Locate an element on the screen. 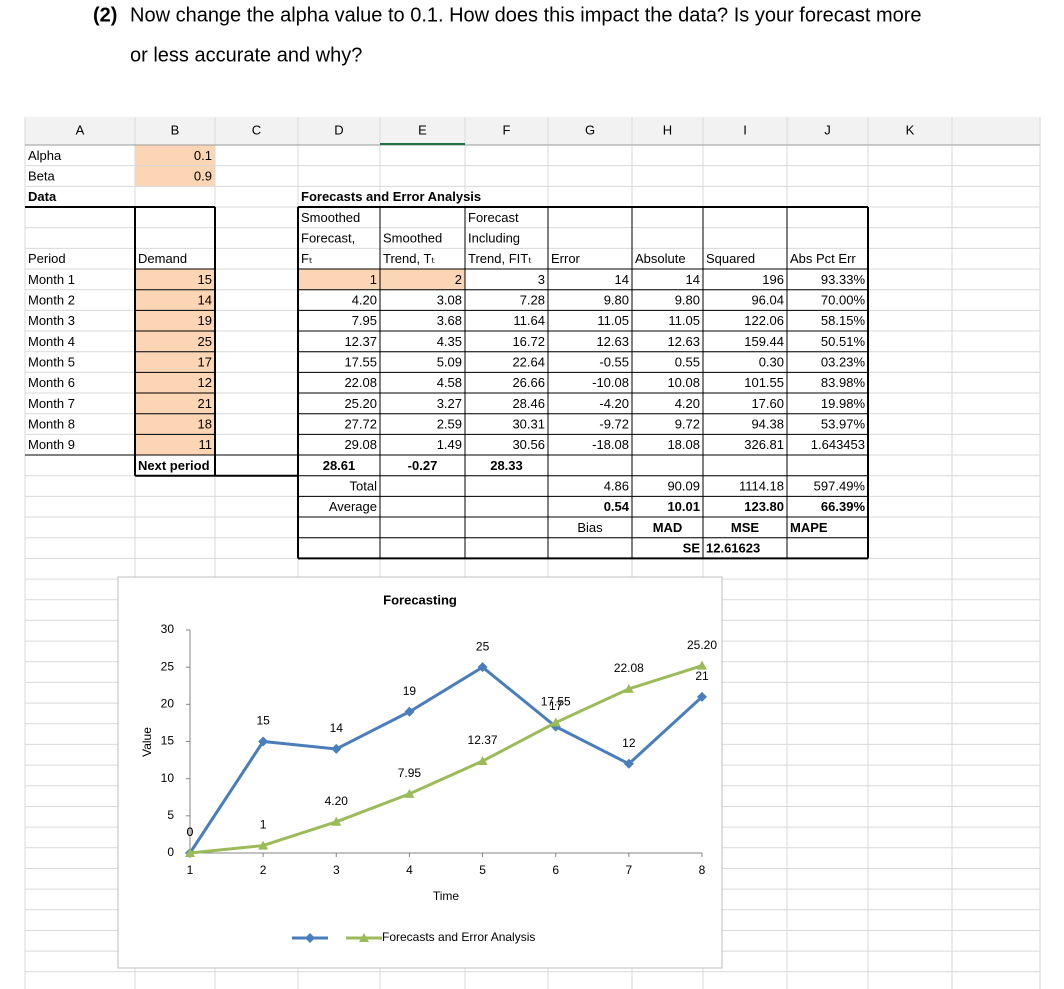  cell-text: 4.86 is located at coordinates (616, 485).